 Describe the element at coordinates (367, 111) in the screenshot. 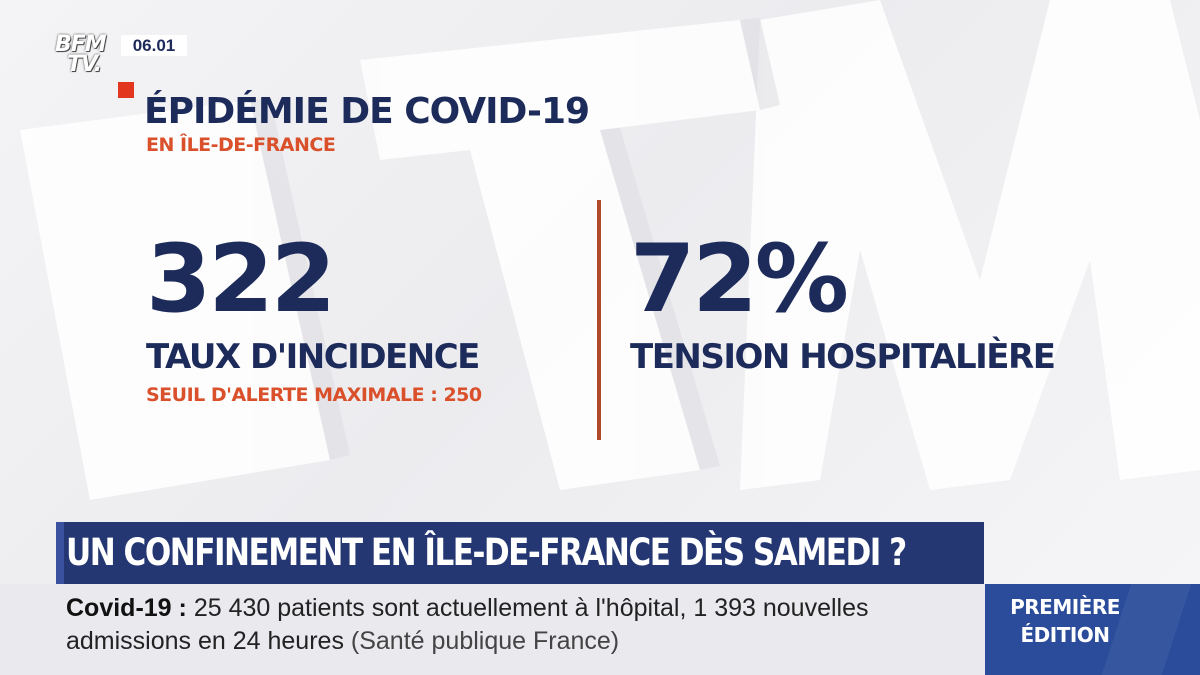

I see `graphic-title: ÉPIDÉMIE DE COVID-19` at that location.